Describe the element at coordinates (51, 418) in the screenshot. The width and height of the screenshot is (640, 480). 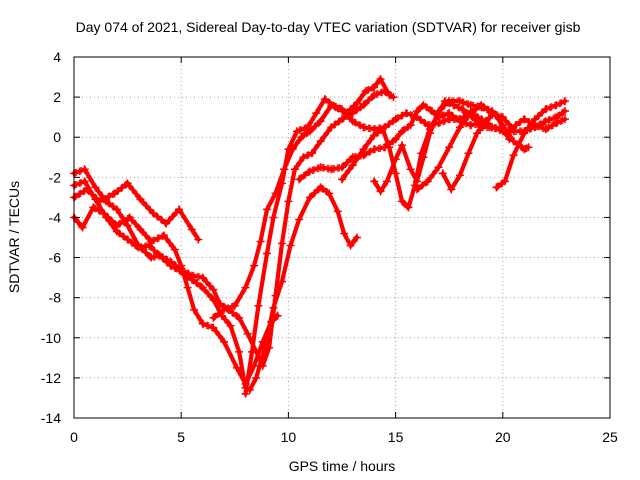
I see `y-tick-label: -14` at that location.